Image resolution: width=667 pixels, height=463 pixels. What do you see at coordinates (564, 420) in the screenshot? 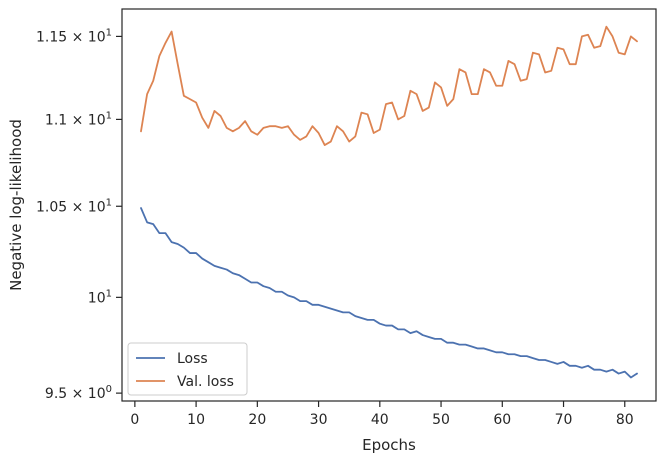
I see `x-tick-label: 70` at bounding box center [564, 420].